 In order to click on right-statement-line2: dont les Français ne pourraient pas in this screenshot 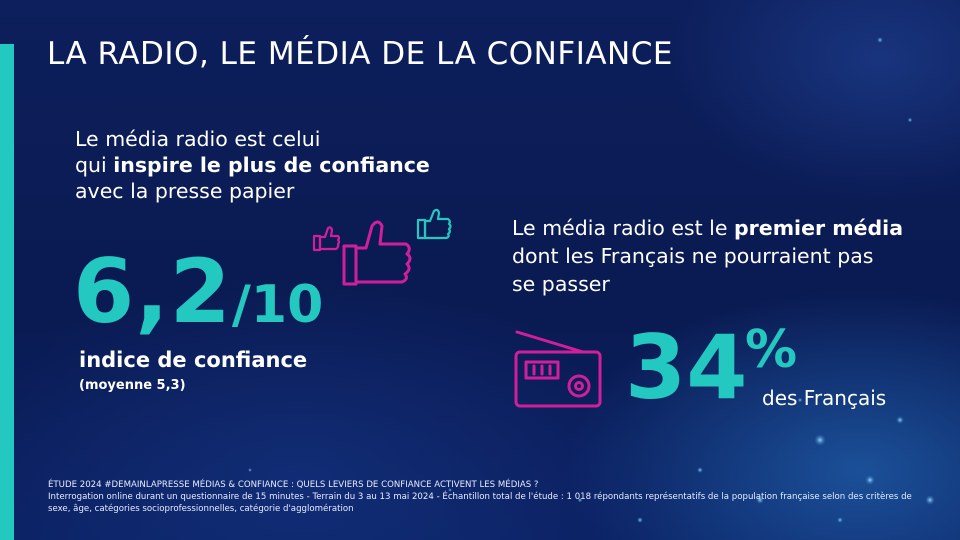, I will do `click(693, 256)`.